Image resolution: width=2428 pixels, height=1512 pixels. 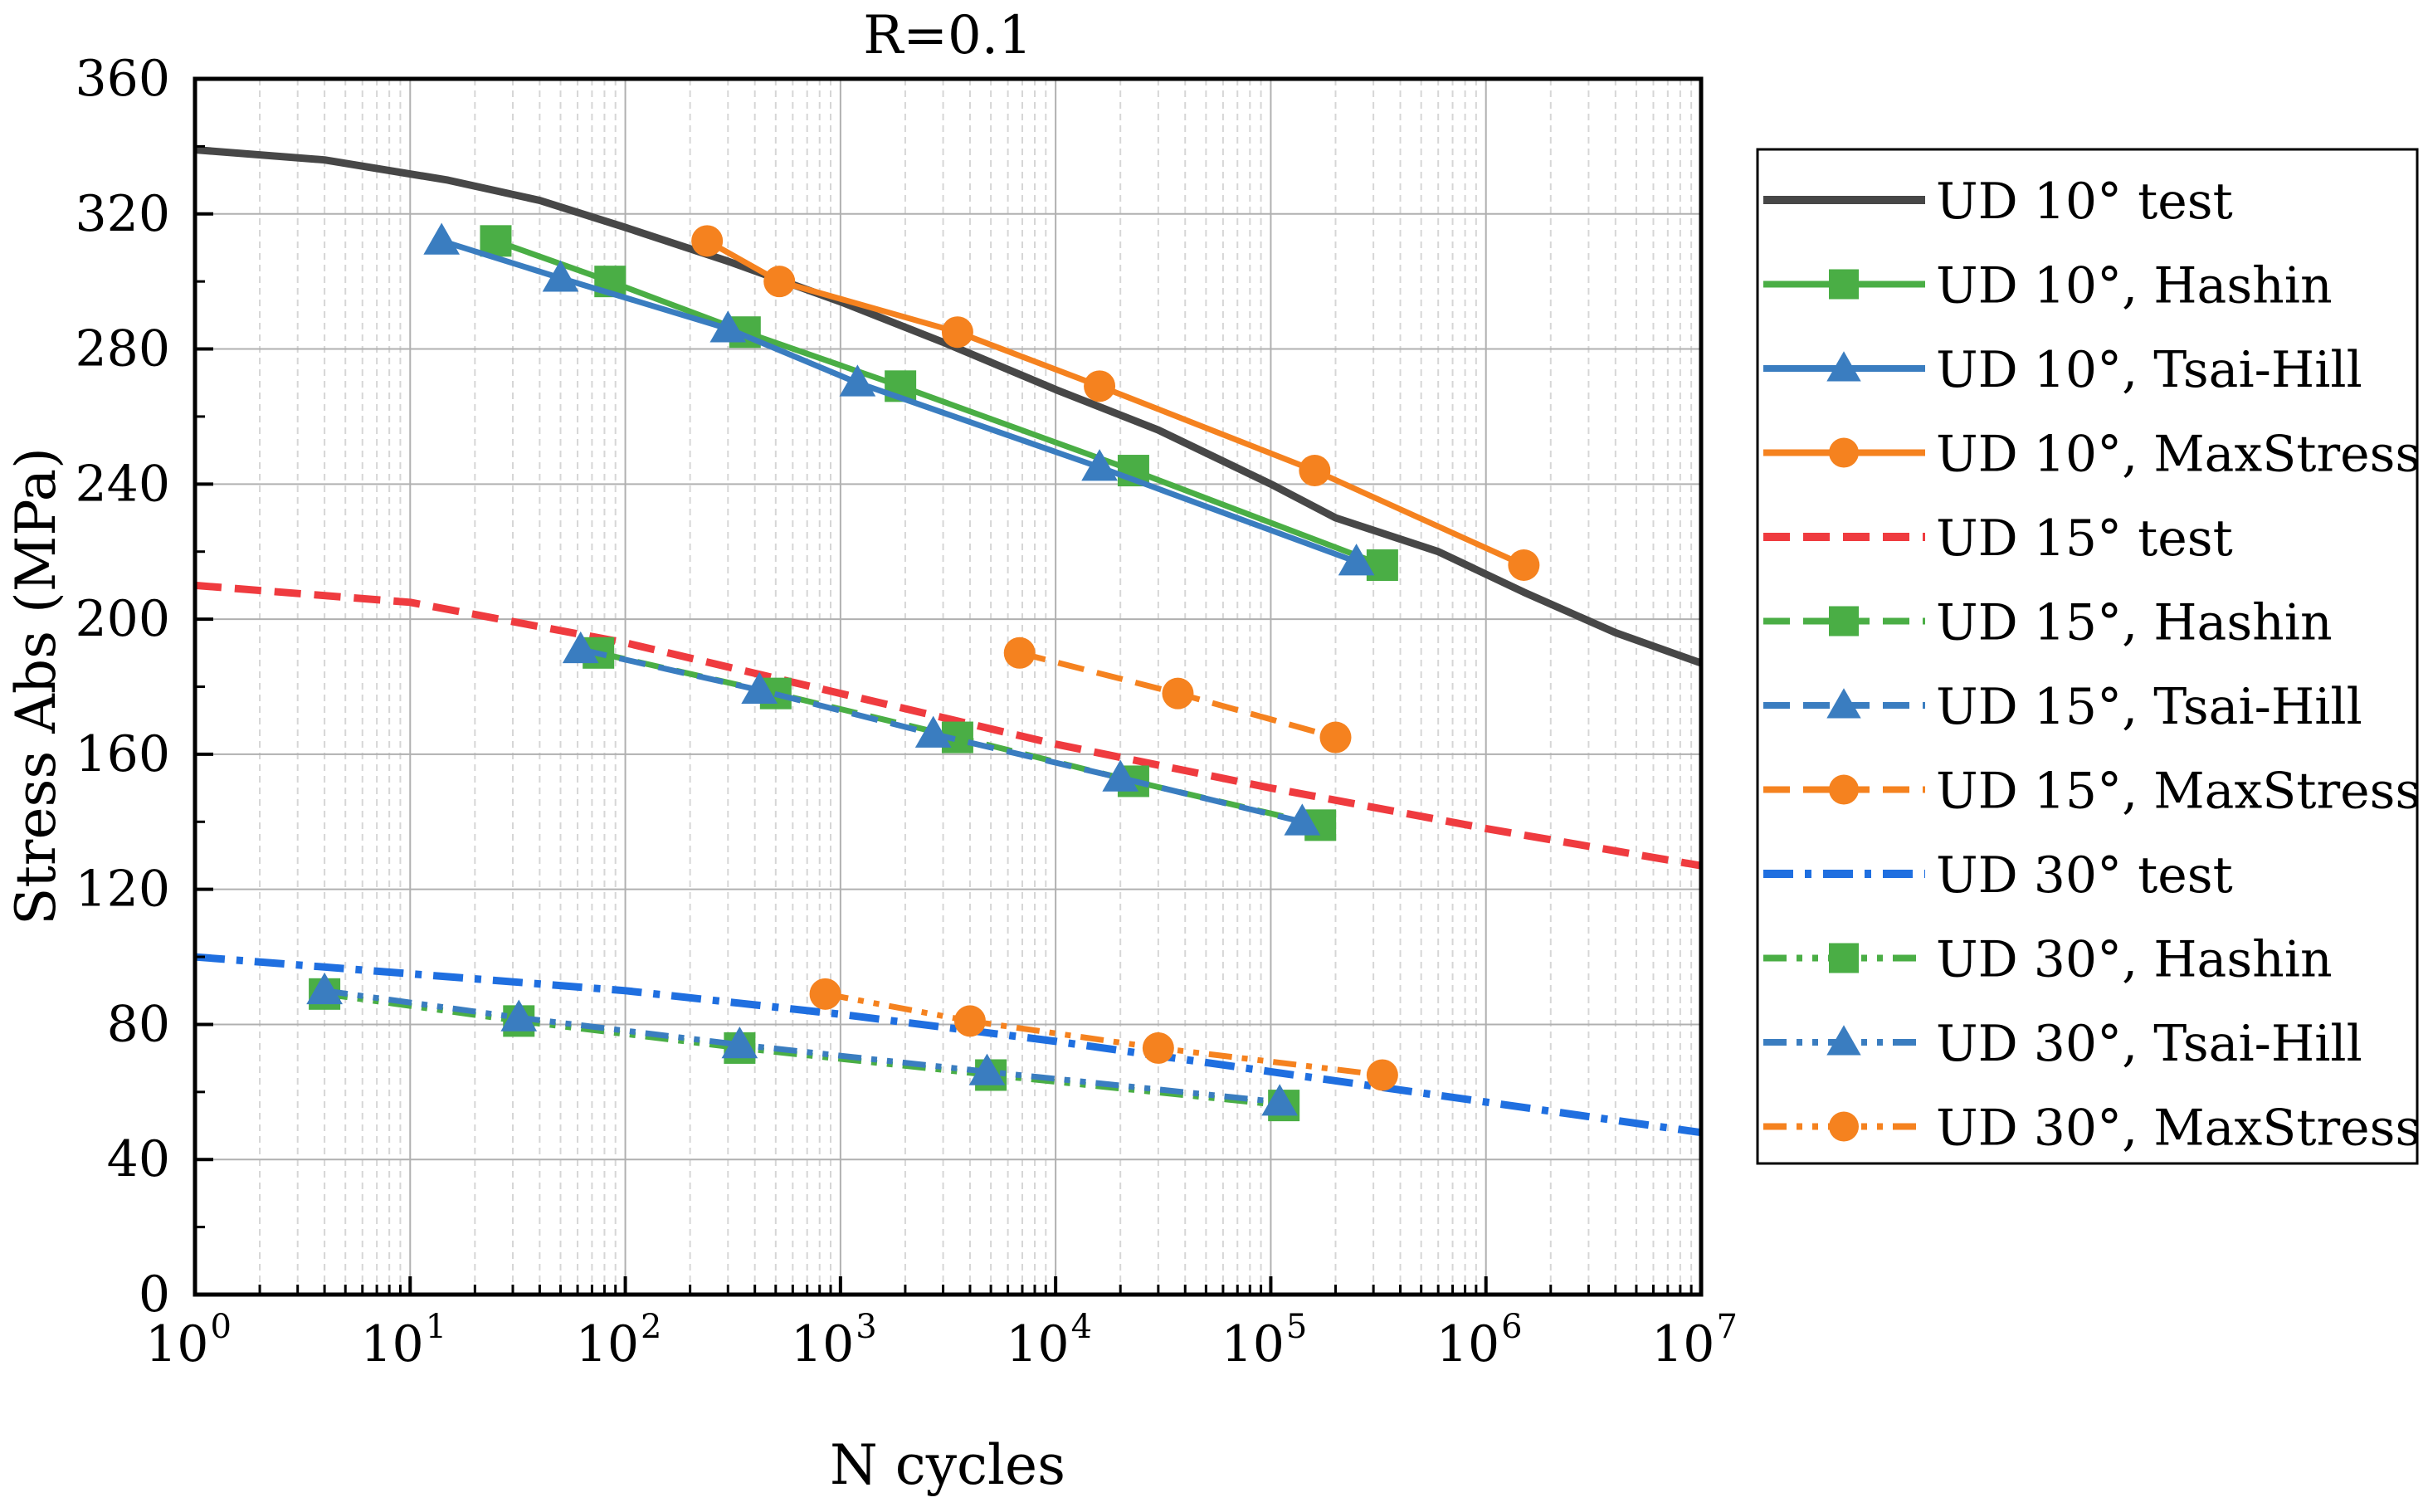 I want to click on legend-label: UD 15°, Hashin, so click(x=2134, y=623).